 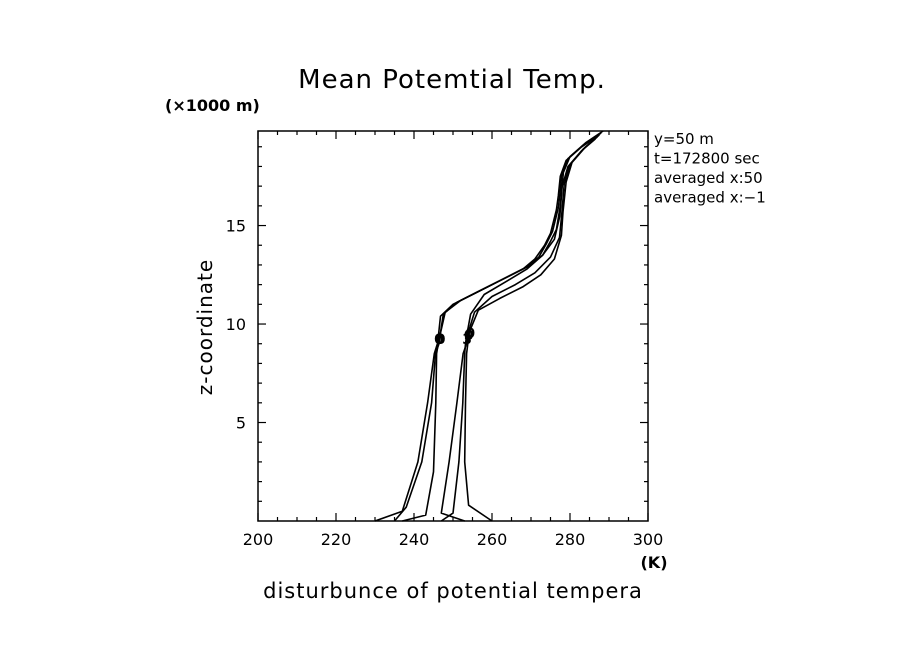 What do you see at coordinates (708, 178) in the screenshot?
I see `info-line-3: averaged x:50` at bounding box center [708, 178].